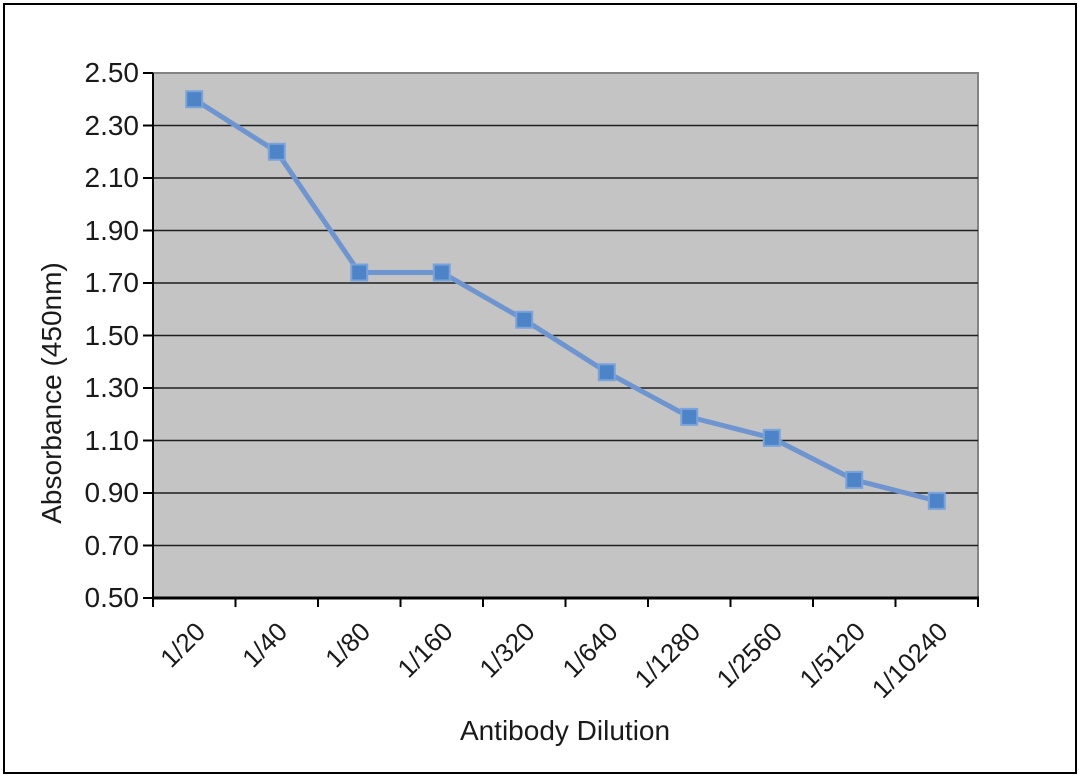 The image size is (1080, 777). Describe the element at coordinates (112, 387) in the screenshot. I see `y-tick-label: 1.30` at that location.